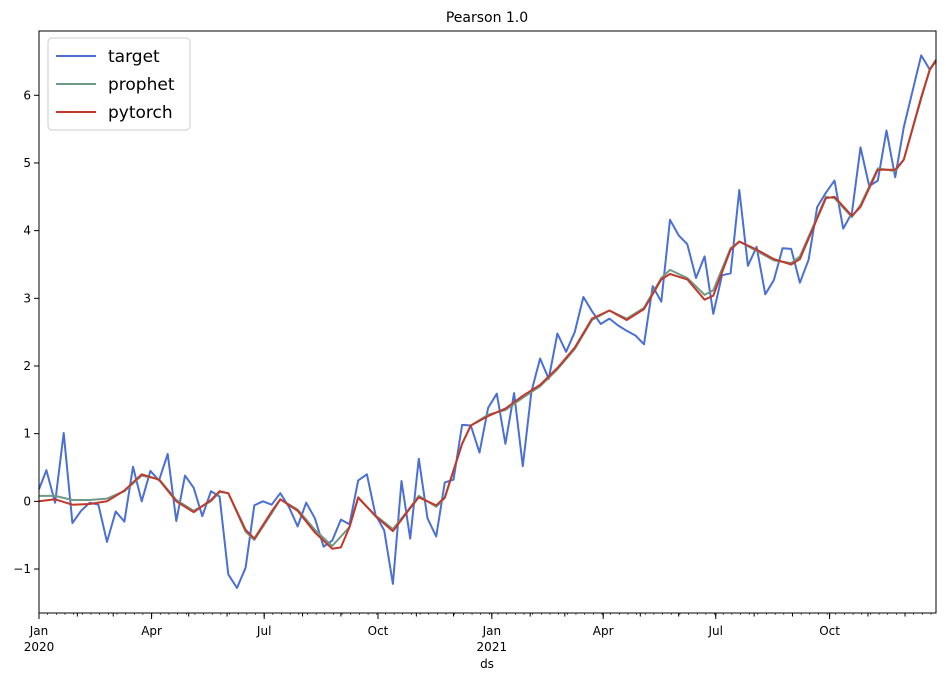  Describe the element at coordinates (27, 298) in the screenshot. I see `y-tick-label: 3` at that location.